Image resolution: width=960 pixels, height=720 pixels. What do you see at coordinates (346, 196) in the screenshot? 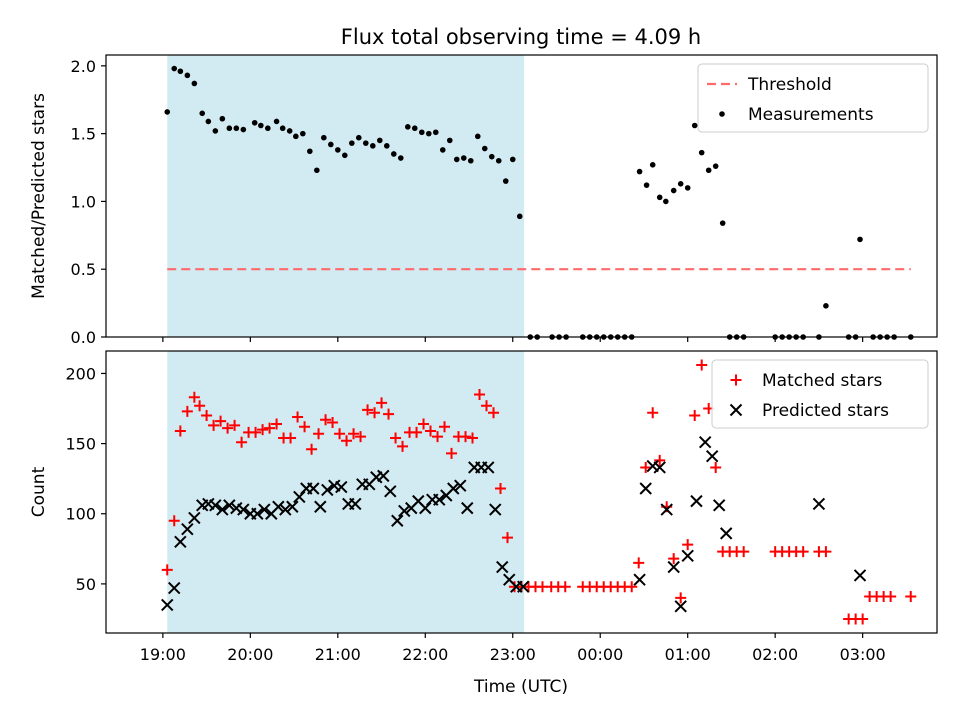
I see `observing-span` at bounding box center [346, 196].